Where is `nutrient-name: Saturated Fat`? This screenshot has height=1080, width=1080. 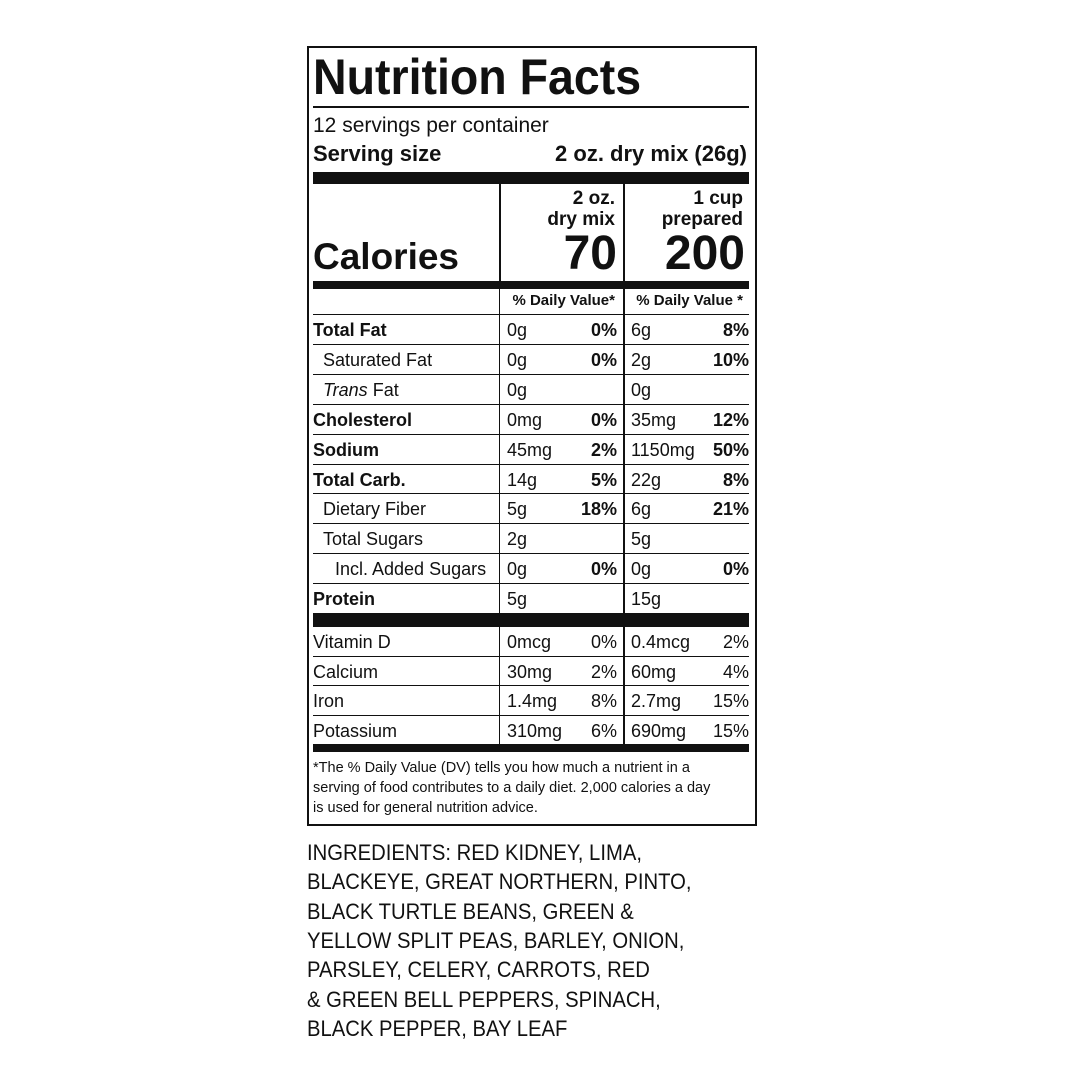
nutrient-name: Saturated Fat is located at coordinates (378, 359).